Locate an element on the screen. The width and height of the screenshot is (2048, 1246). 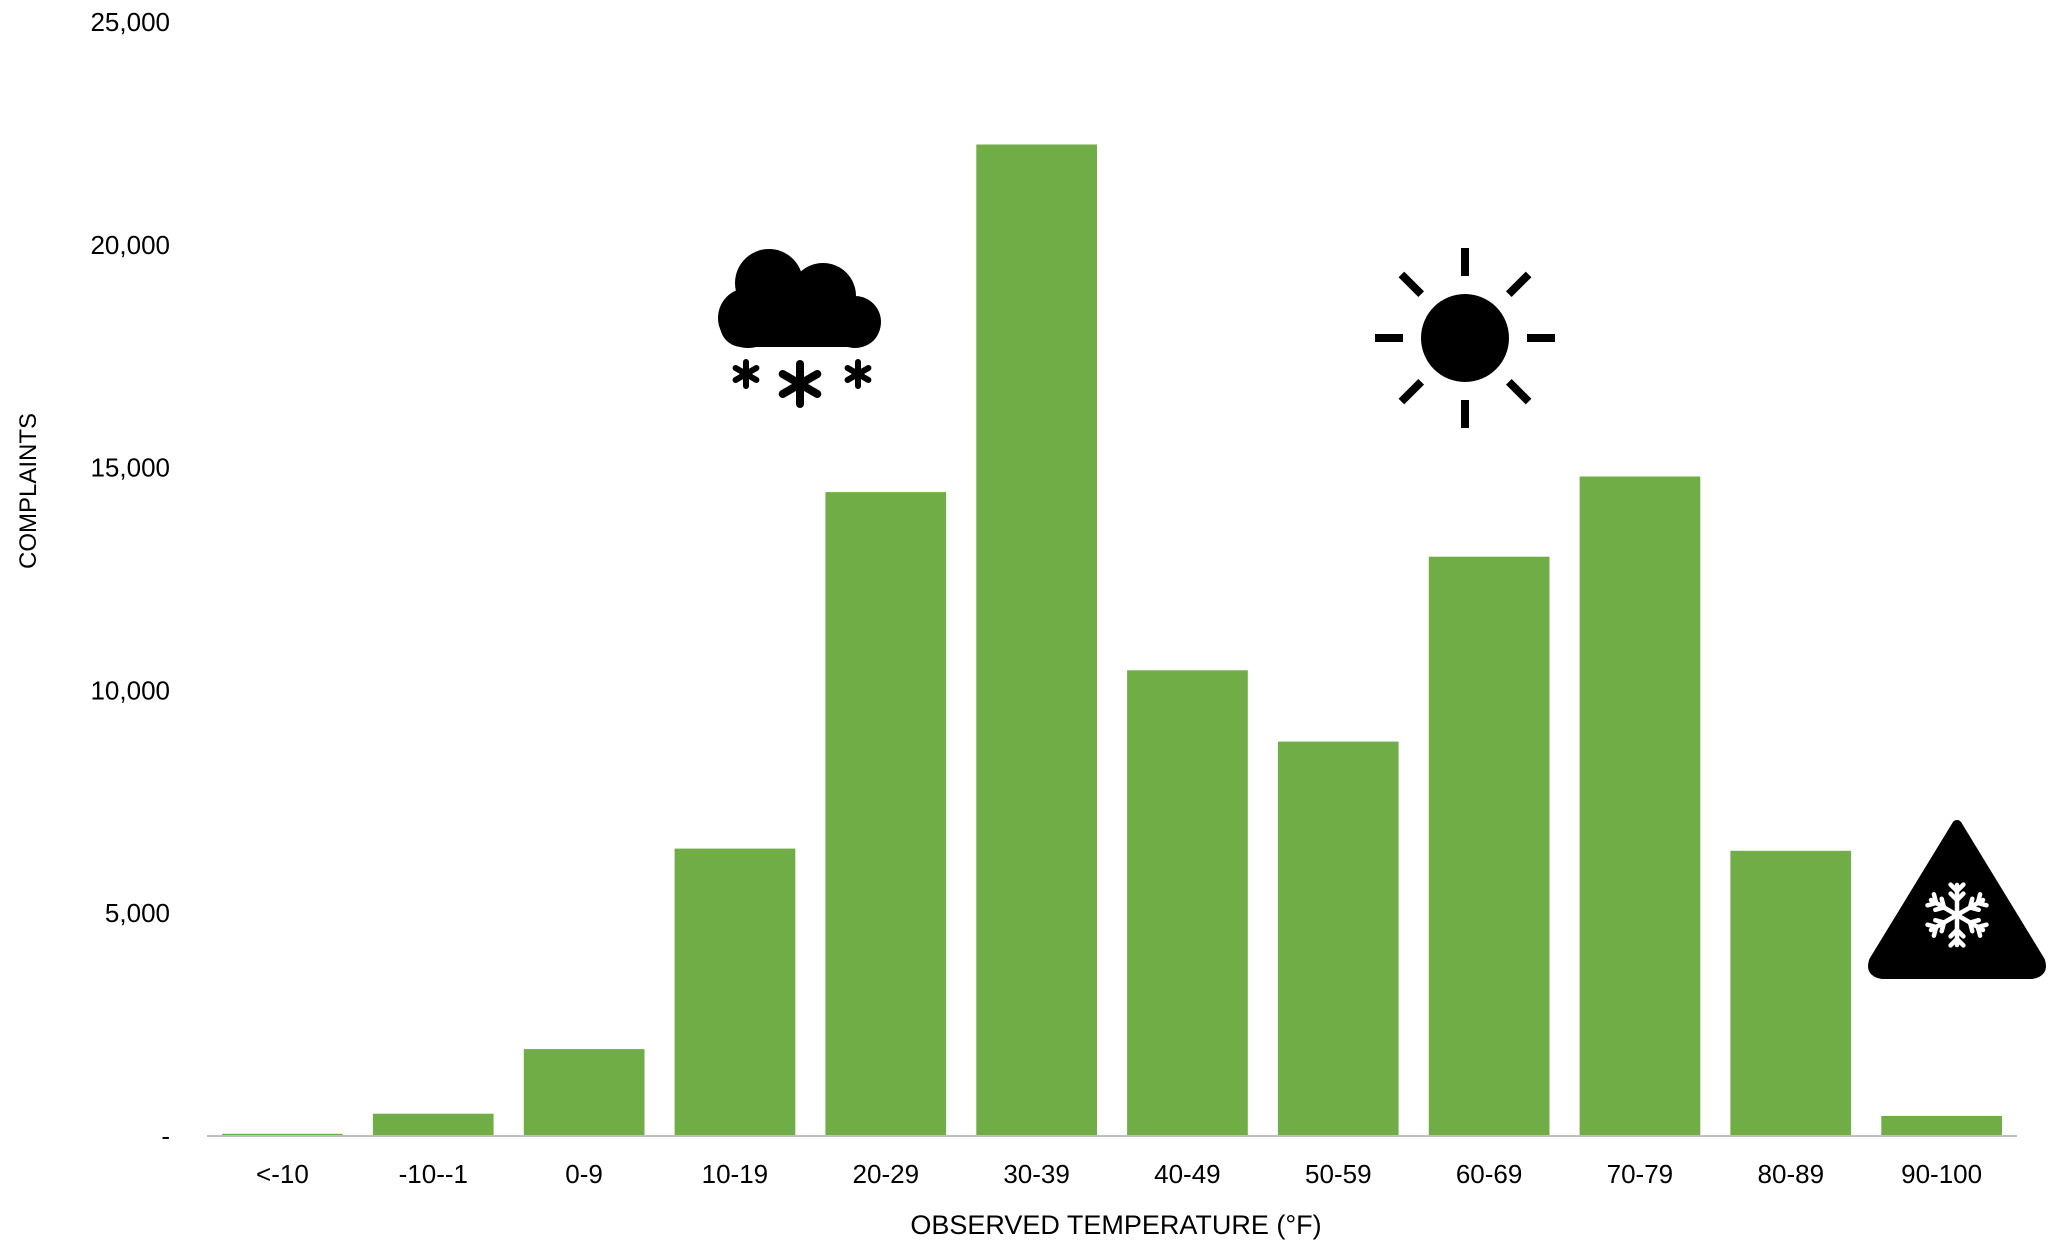
x-axis-label: OBSERVED TEMPERATURE (°F) is located at coordinates (1115, 1225).